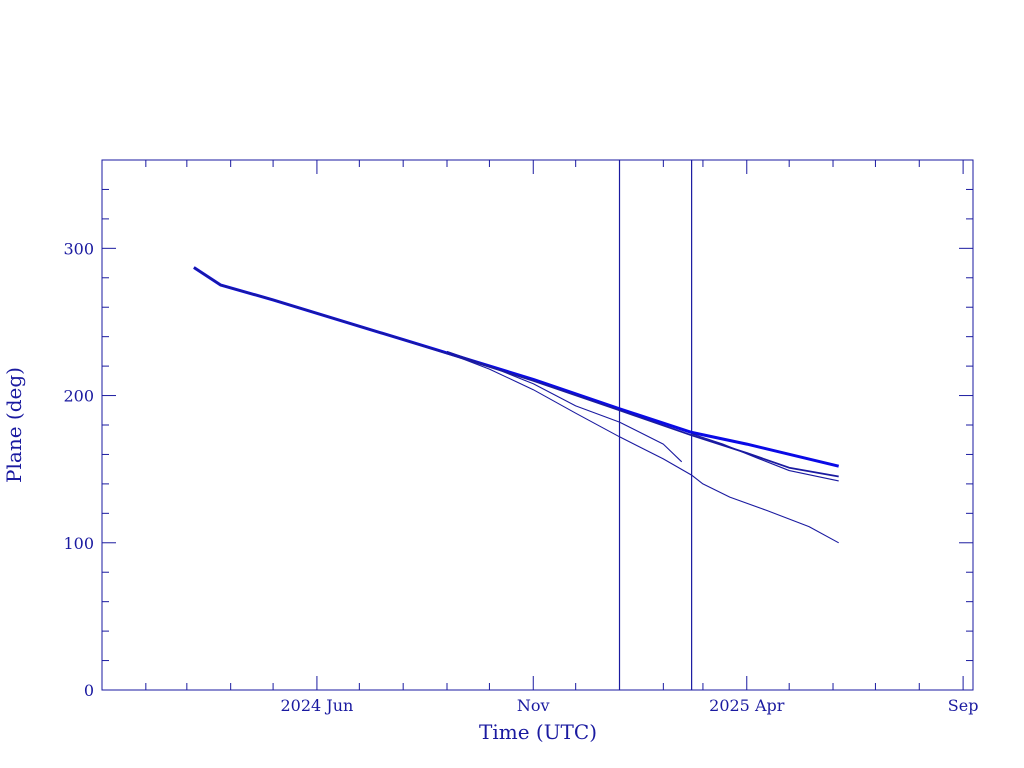  Describe the element at coordinates (78, 396) in the screenshot. I see `y-tick-label: 200` at that location.